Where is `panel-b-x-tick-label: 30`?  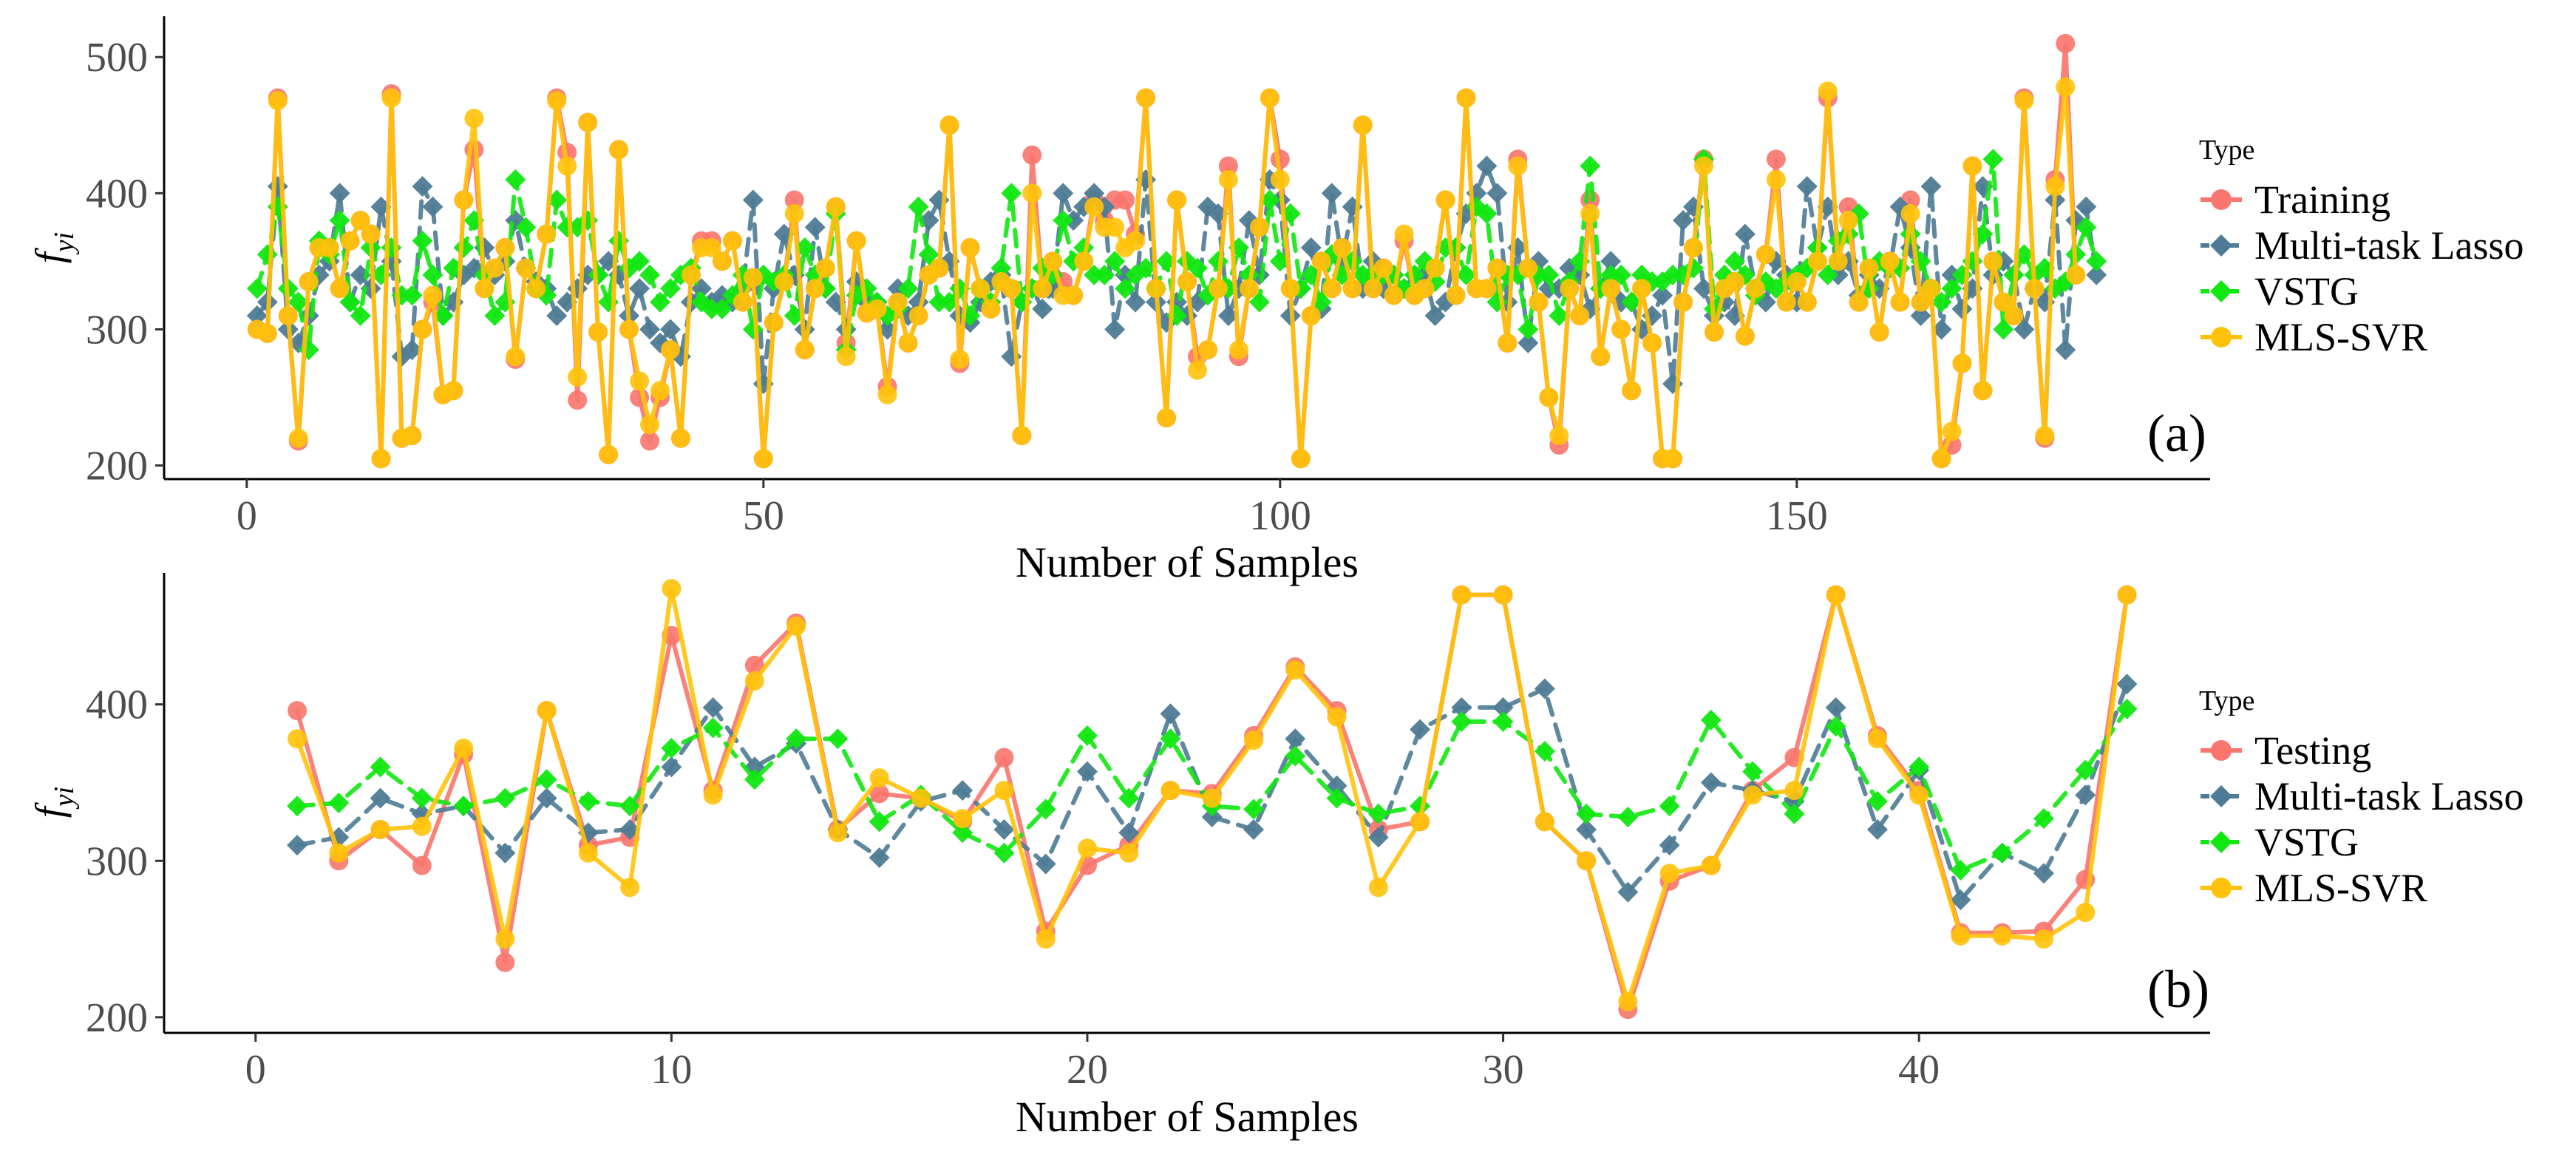
panel-b-x-tick-label: 30 is located at coordinates (1503, 1070).